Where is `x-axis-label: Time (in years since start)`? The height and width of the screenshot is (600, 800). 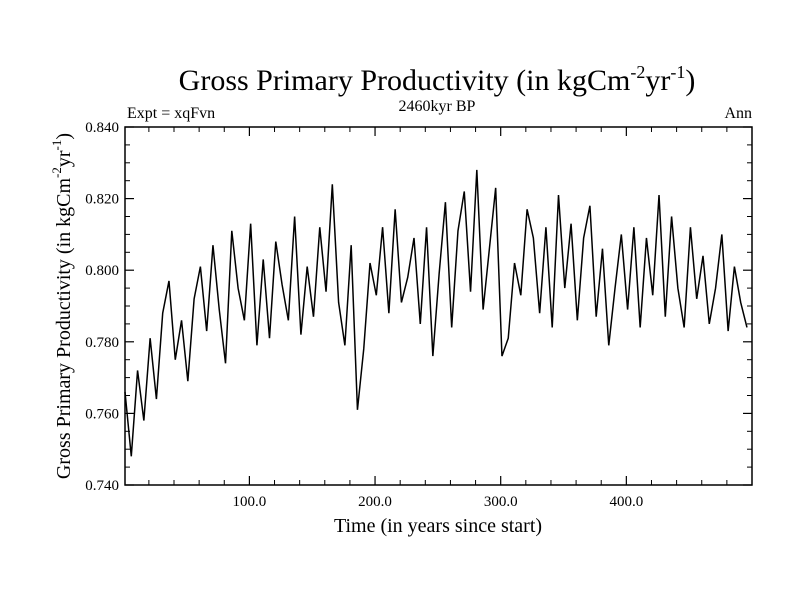
x-axis-label: Time (in years since start) is located at coordinates (438, 526).